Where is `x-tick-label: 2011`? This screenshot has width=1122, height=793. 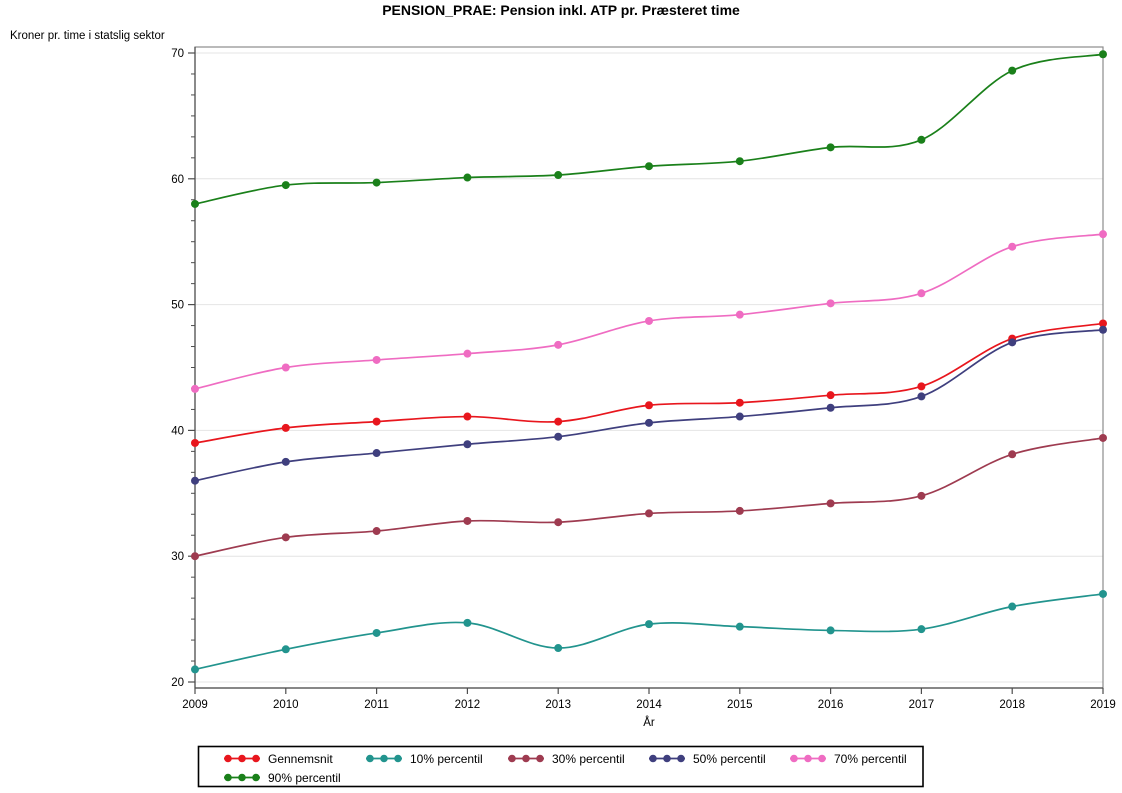 x-tick-label: 2011 is located at coordinates (376, 705).